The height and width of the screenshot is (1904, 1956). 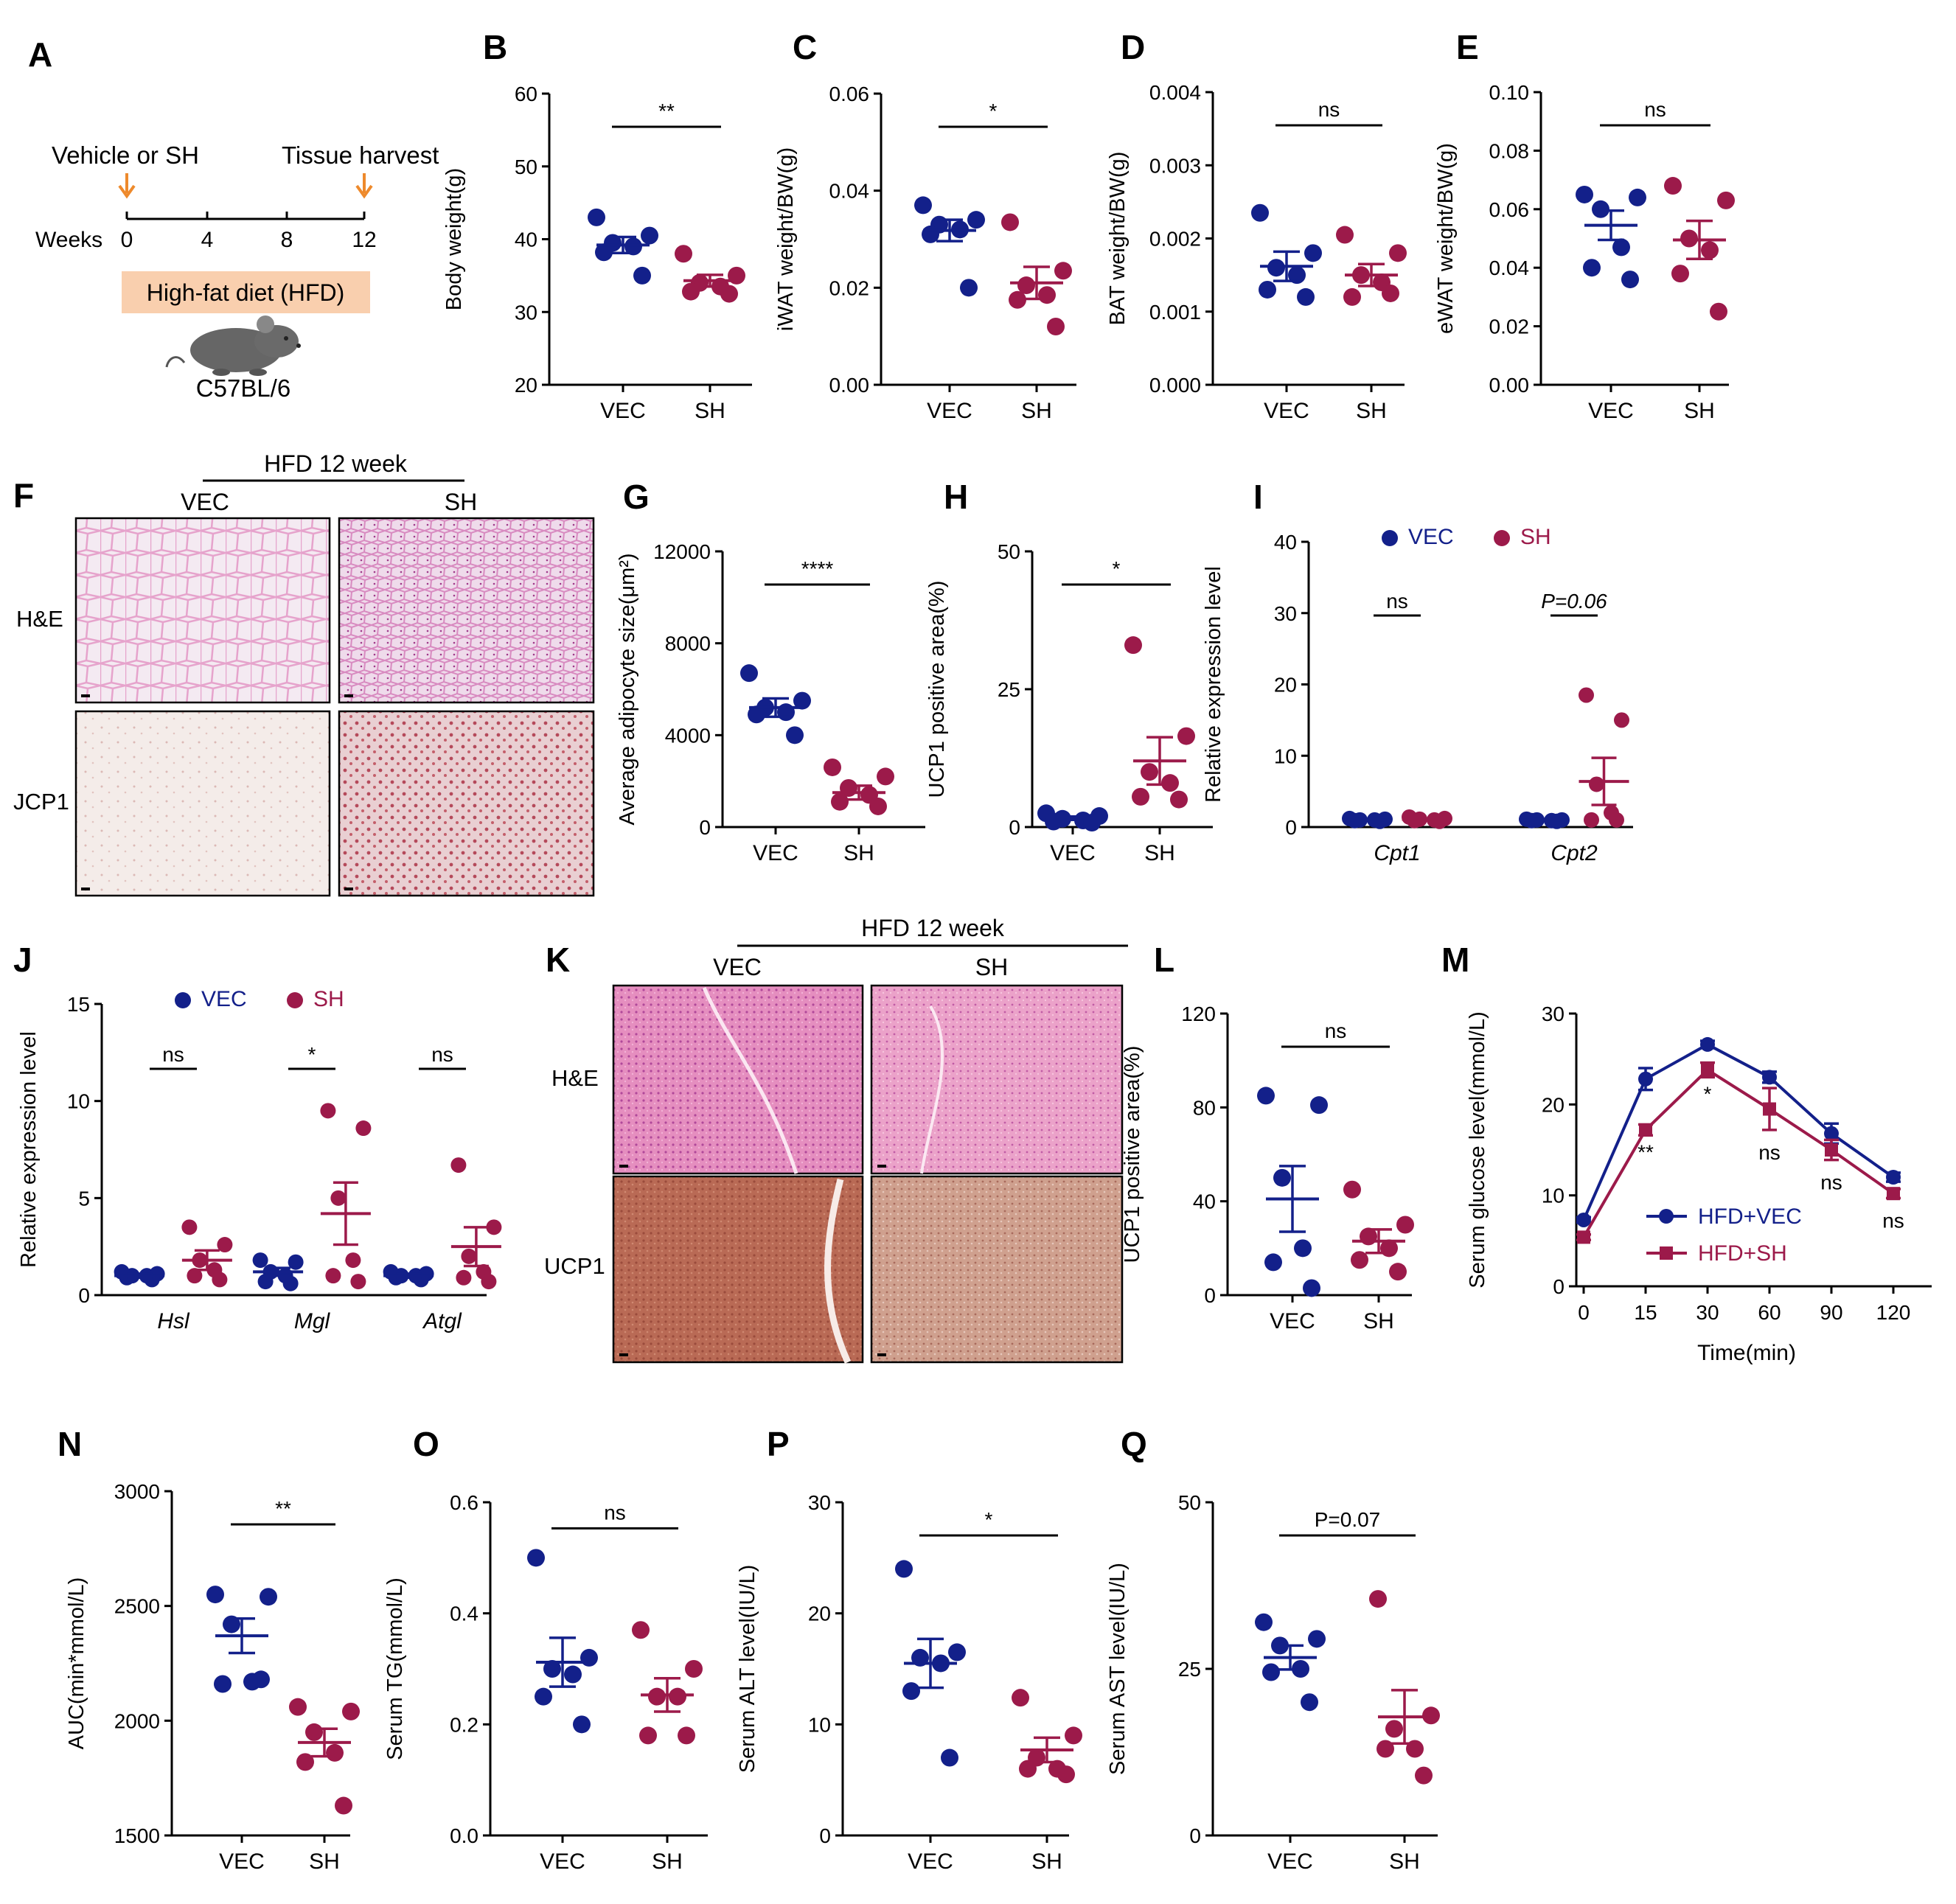 What do you see at coordinates (1574, 602) in the screenshot?
I see `significance-label: P=0.06` at bounding box center [1574, 602].